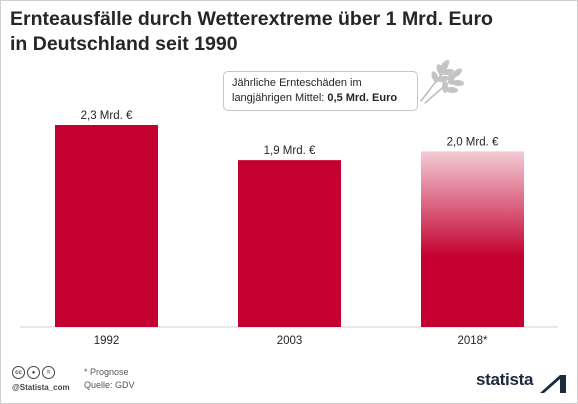 The height and width of the screenshot is (404, 578). What do you see at coordinates (109, 385) in the screenshot?
I see `source-note: Quelle: GDV` at bounding box center [109, 385].